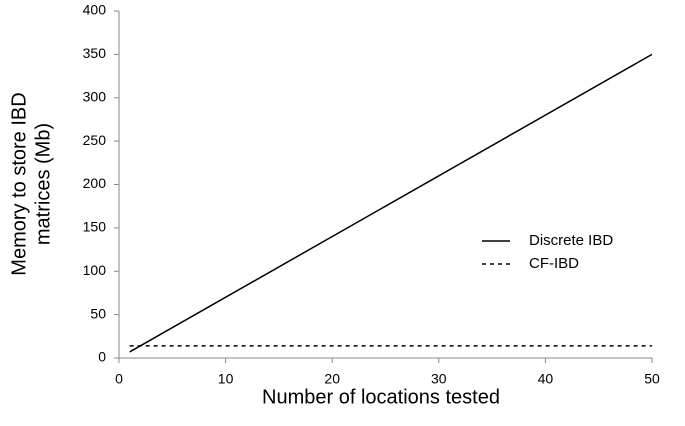 The height and width of the screenshot is (426, 685). I want to click on x-tick-label: 20, so click(332, 379).